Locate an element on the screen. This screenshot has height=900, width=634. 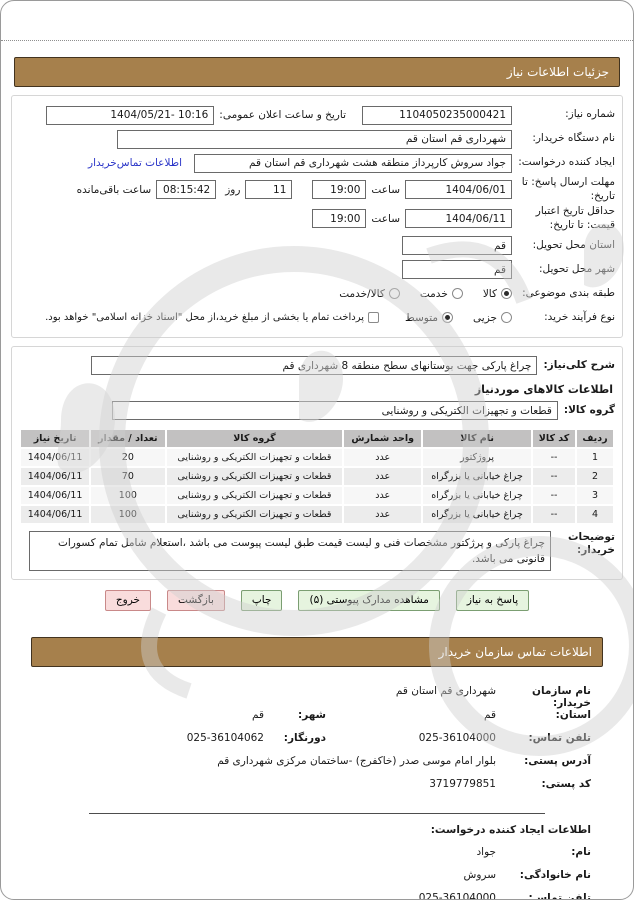
first-name-label: نام: is located at coordinates (581, 851).